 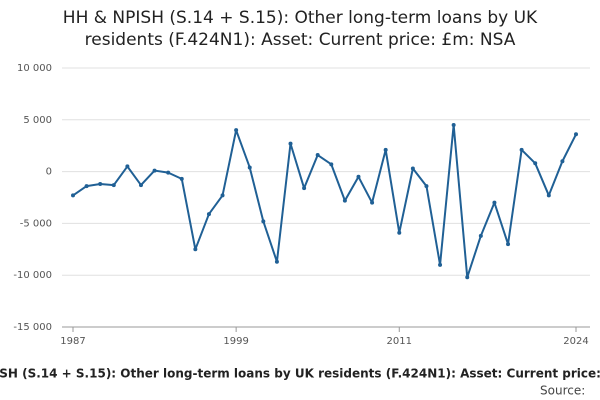 I want to click on y-tick-label: -15 000, so click(x=32, y=327).